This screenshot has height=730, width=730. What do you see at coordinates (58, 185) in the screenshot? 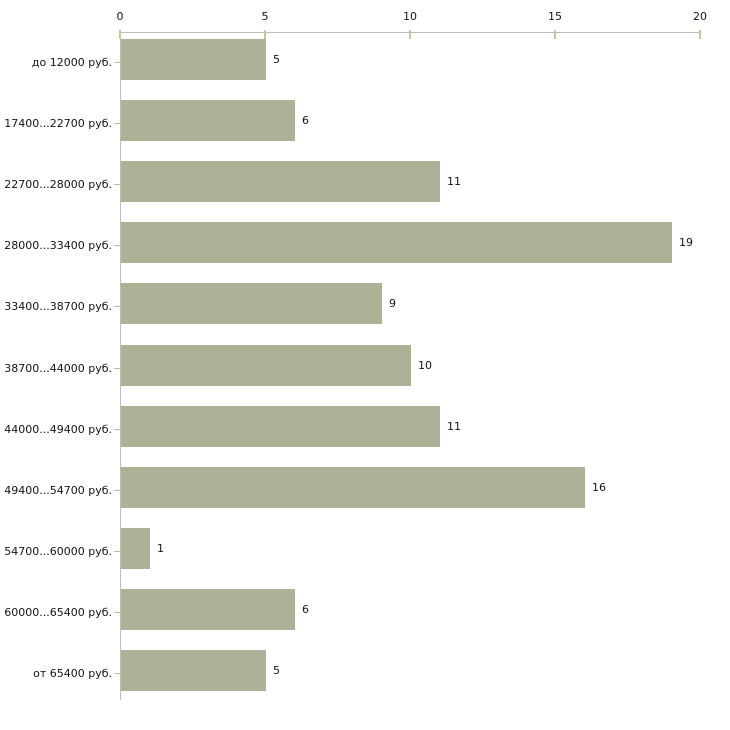
I see `category-label: 22700...28000 руб.` at bounding box center [58, 185].